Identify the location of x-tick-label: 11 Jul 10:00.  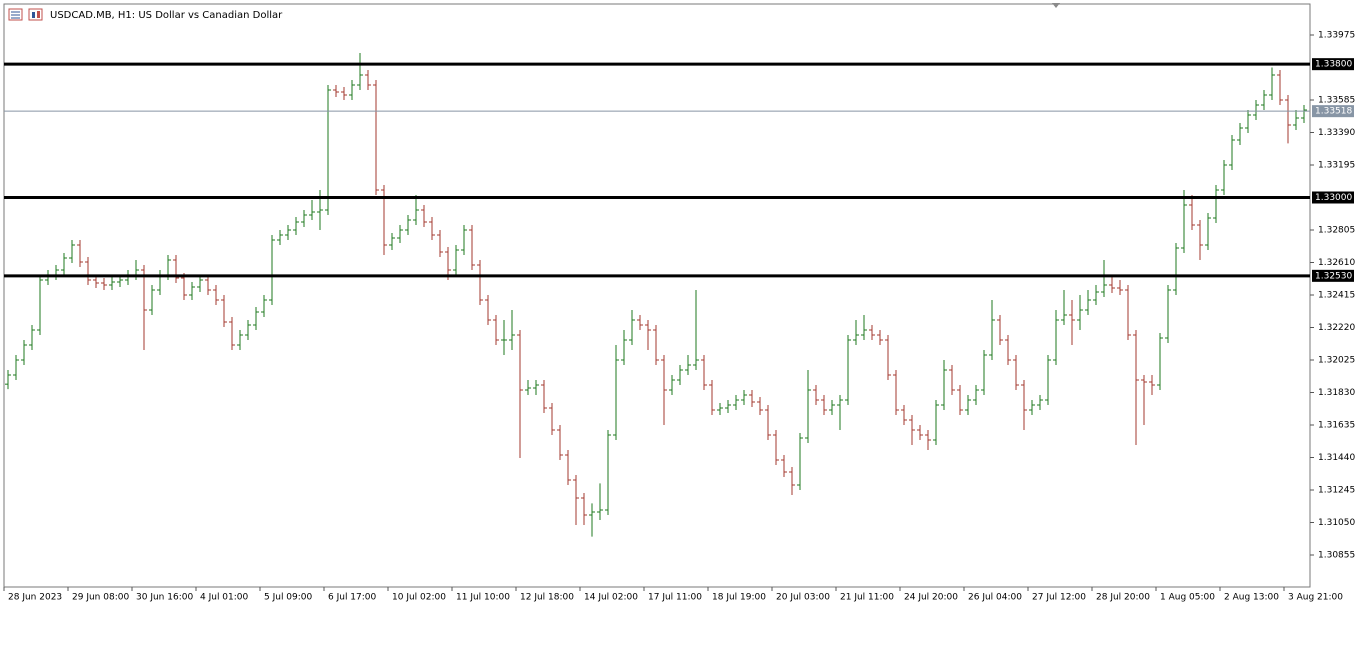
(483, 598).